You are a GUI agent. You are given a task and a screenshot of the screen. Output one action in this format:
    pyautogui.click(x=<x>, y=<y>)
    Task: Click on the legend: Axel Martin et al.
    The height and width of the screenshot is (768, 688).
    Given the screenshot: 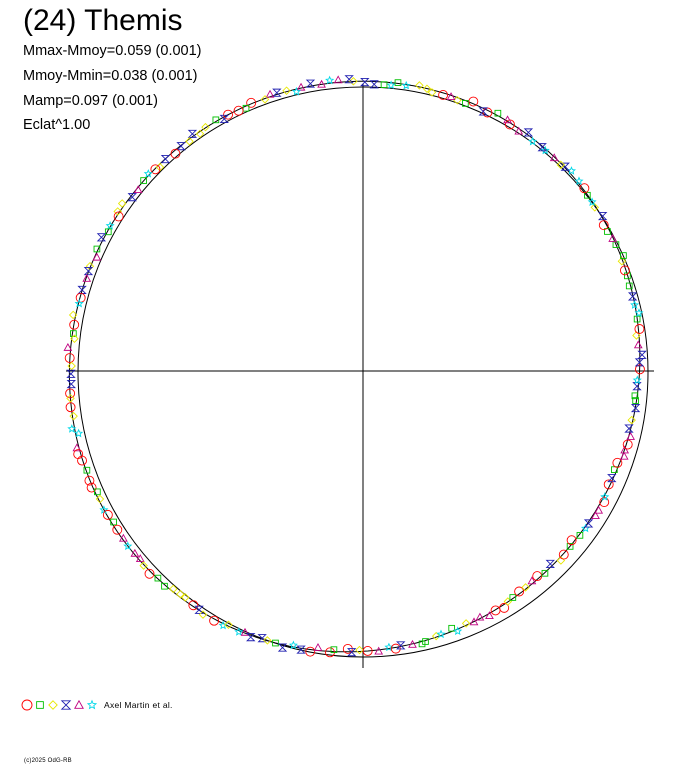 What is the action you would take?
    pyautogui.click(x=96, y=705)
    